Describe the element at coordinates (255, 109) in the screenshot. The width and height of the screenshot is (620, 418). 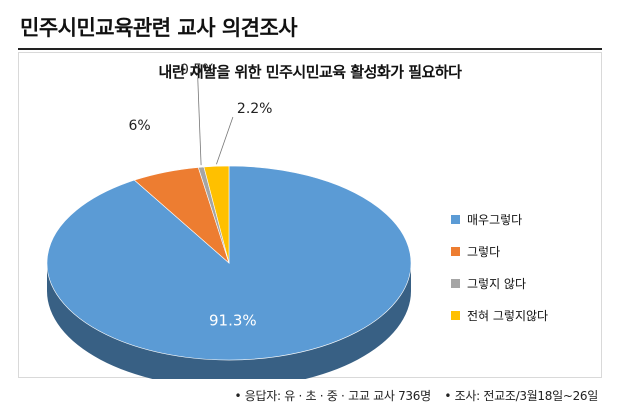
I see `data-label-3: 2.2%` at that location.